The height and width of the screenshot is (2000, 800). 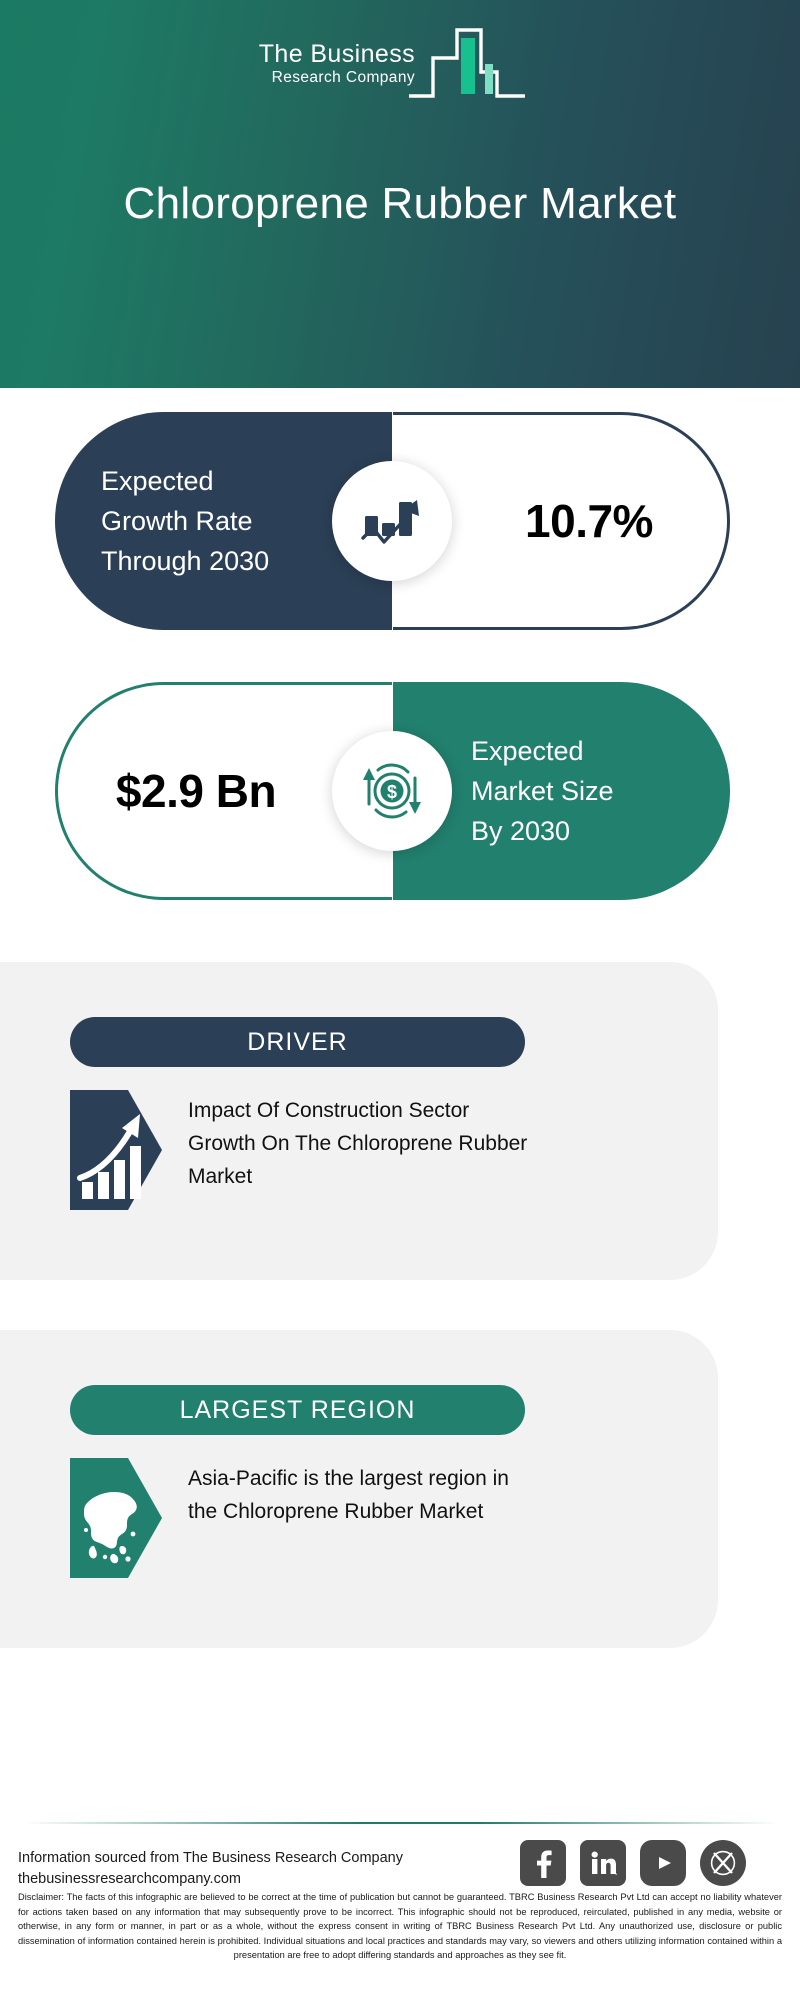 What do you see at coordinates (467, 63) in the screenshot?
I see `bar-chart-logo-mark` at bounding box center [467, 63].